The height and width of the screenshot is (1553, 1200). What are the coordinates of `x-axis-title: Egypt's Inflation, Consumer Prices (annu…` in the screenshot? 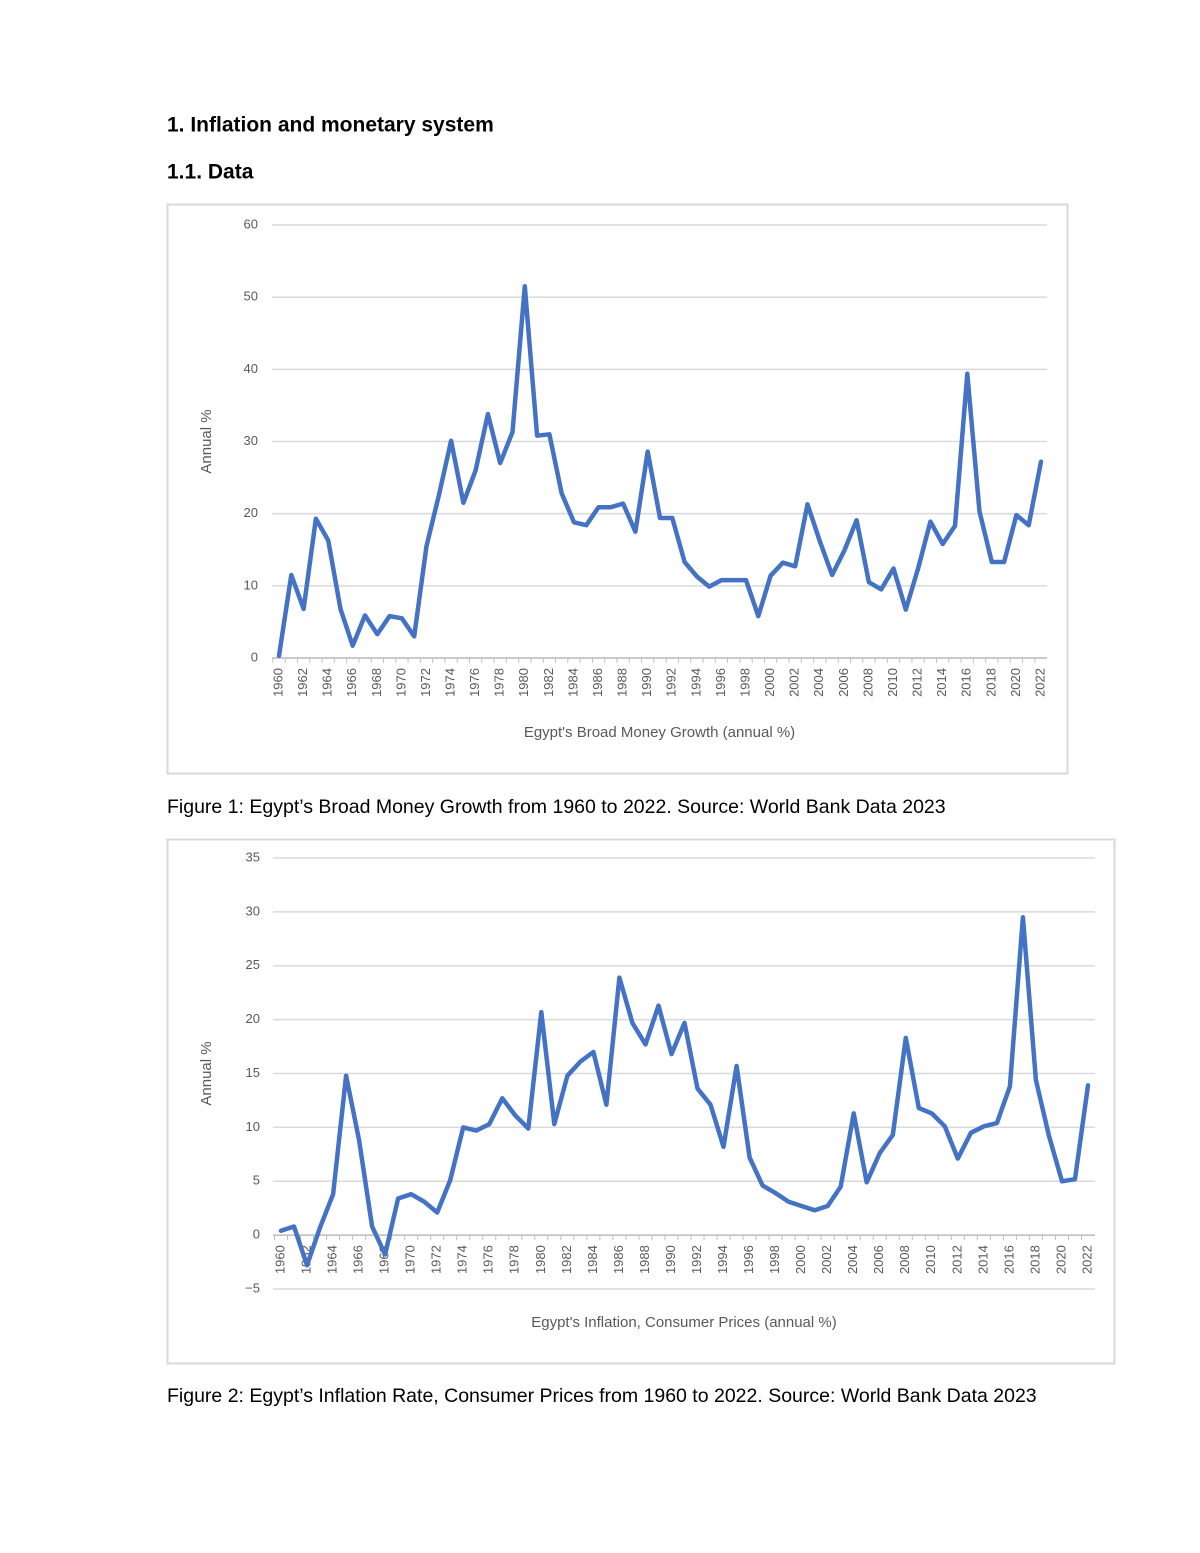 It's located at (684, 1322).